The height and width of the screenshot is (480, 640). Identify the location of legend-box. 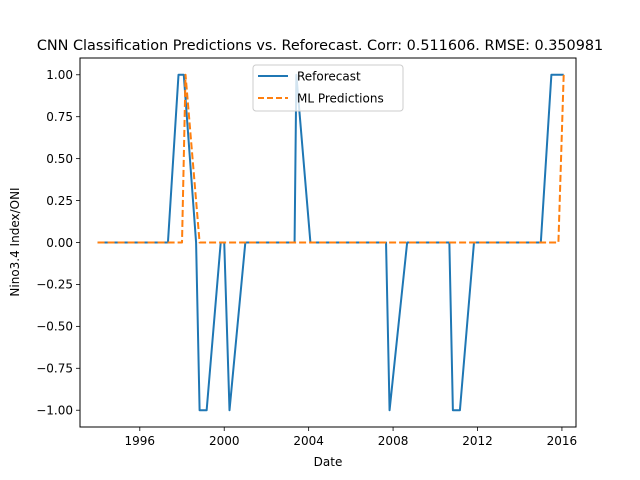
(328, 88).